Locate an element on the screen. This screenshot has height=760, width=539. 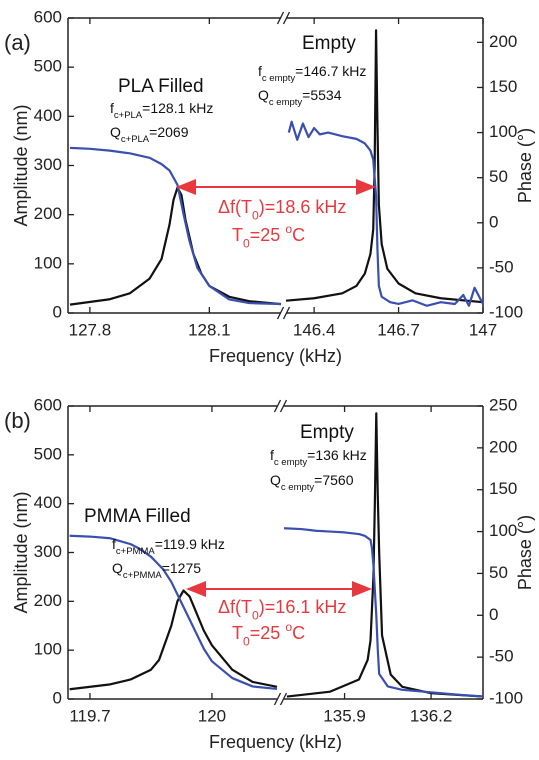
annotation-part: =5534 is located at coordinates (322, 95).